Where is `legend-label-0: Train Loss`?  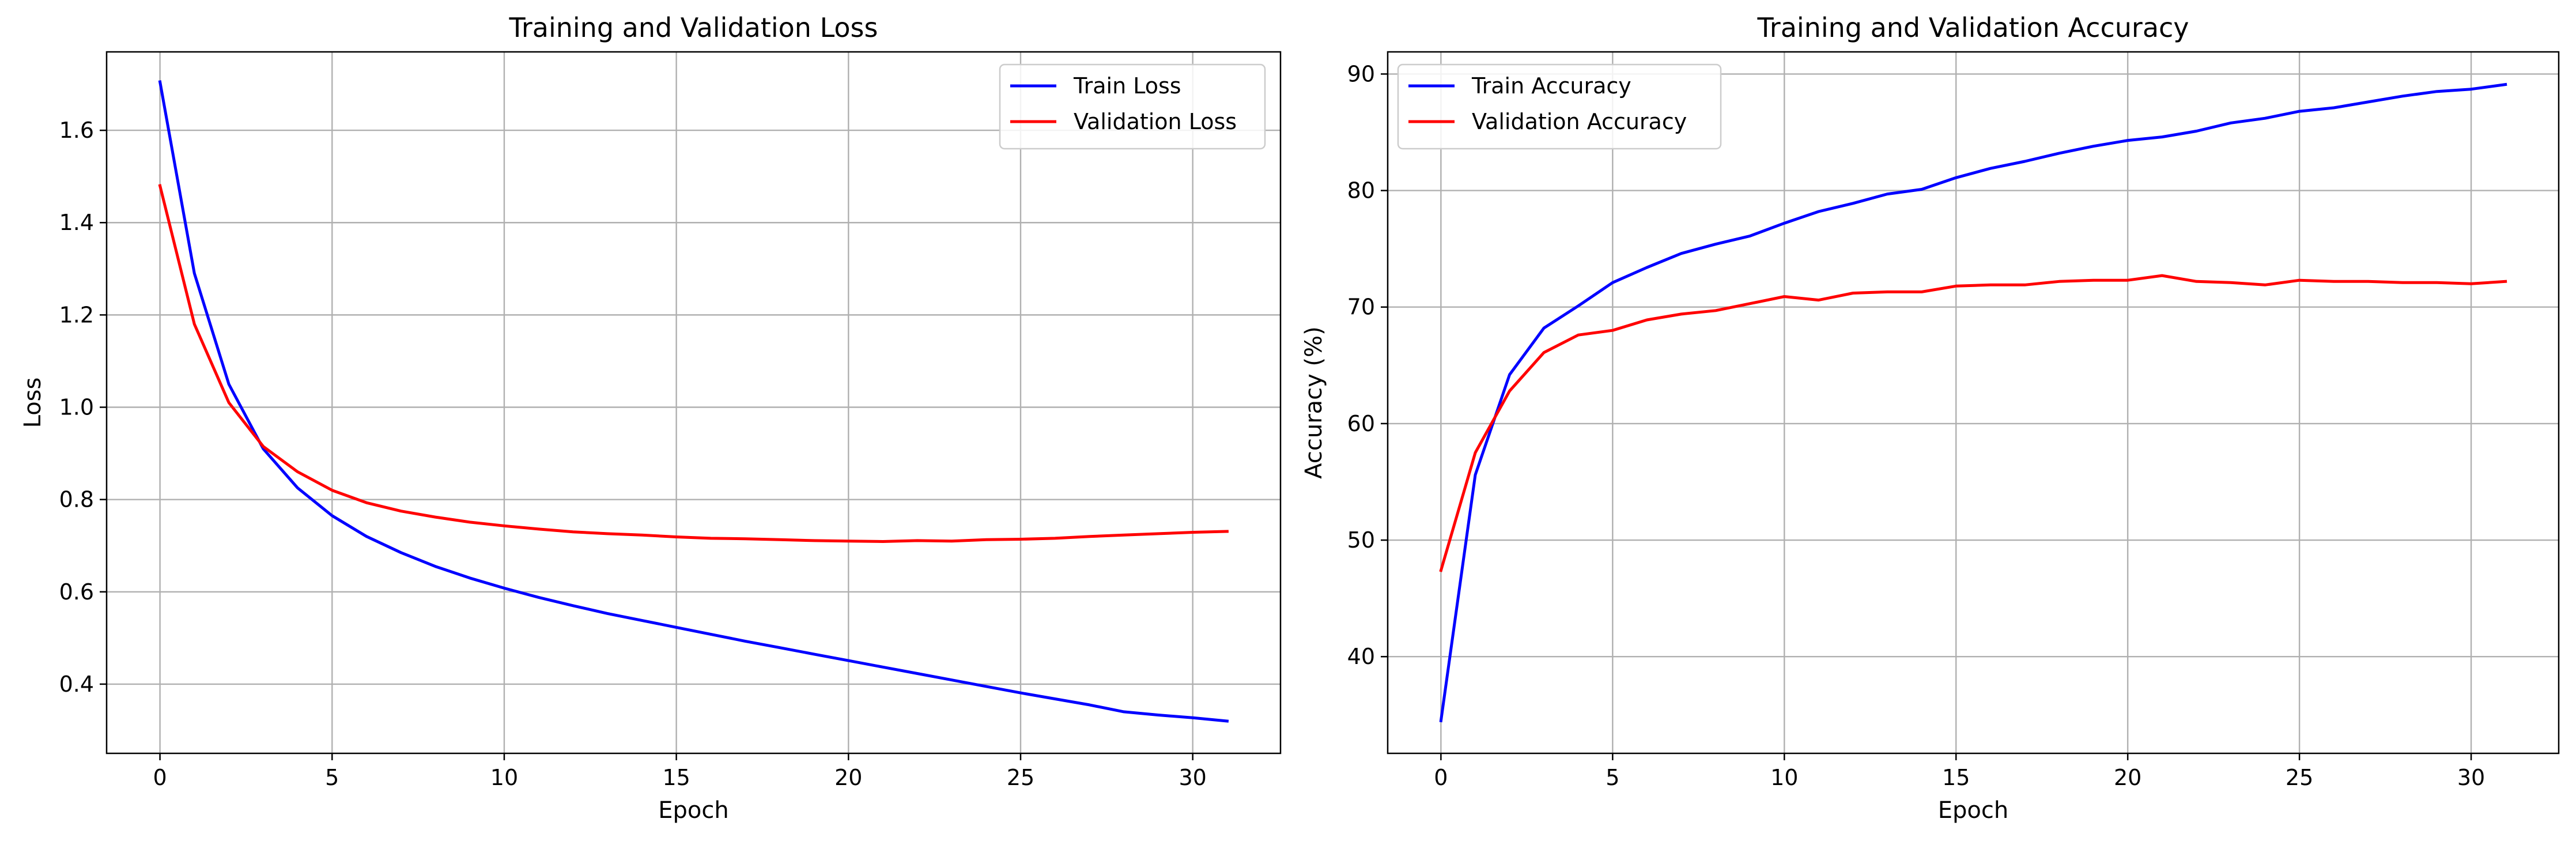 legend-label-0: Train Loss is located at coordinates (1127, 86).